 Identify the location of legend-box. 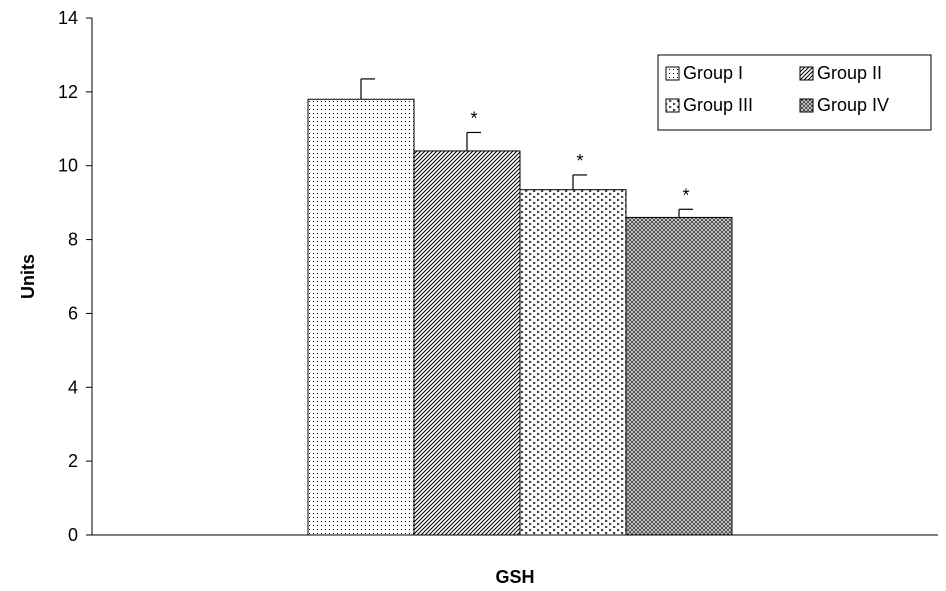
(794, 92).